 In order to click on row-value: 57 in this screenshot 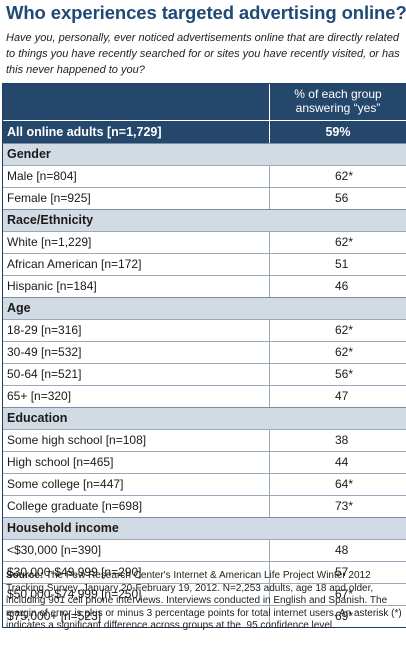, I will do `click(342, 572)`.